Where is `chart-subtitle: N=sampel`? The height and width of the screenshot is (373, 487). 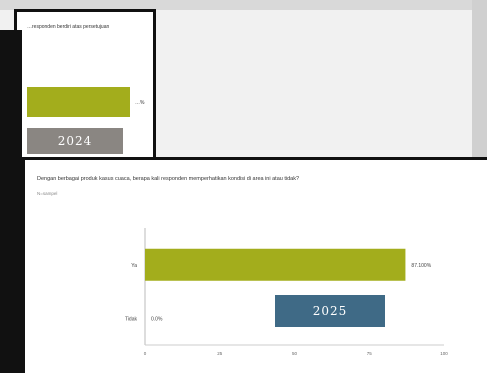 chart-subtitle: N=sampel is located at coordinates (47, 193).